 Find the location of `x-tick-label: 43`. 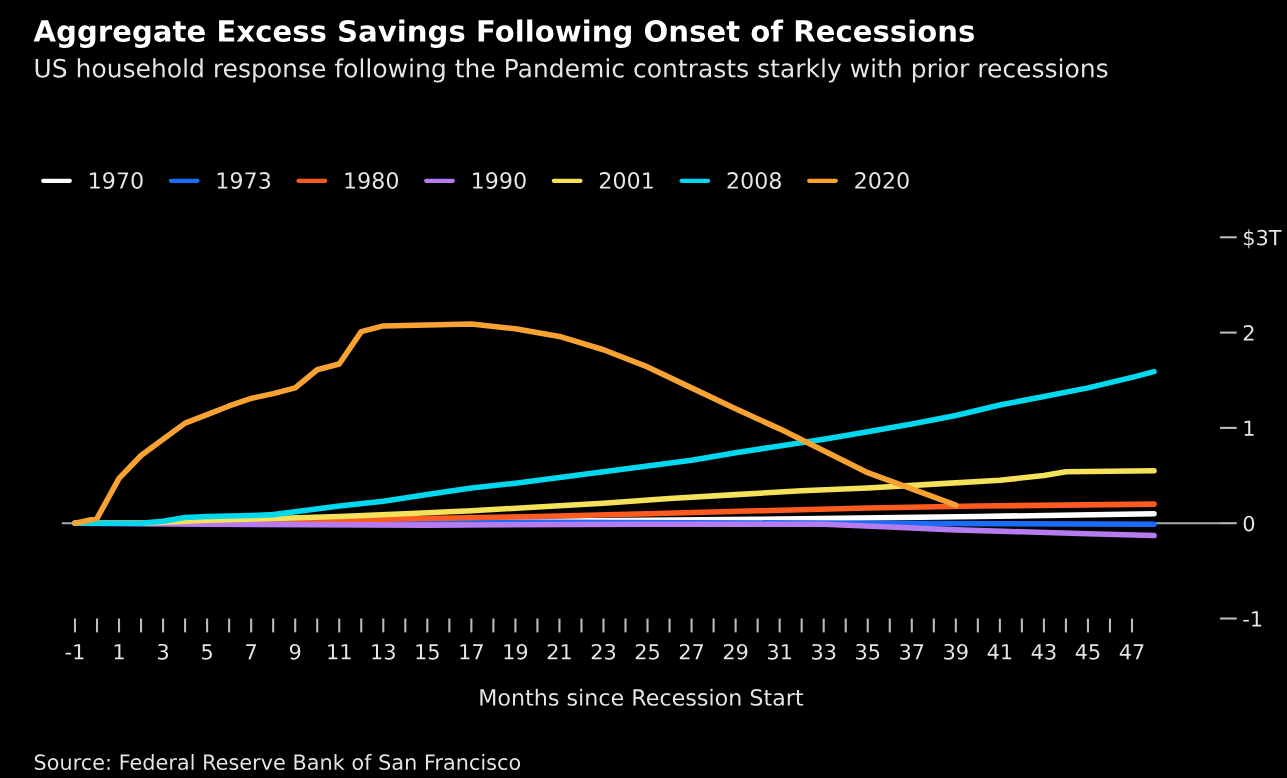

x-tick-label: 43 is located at coordinates (1043, 651).